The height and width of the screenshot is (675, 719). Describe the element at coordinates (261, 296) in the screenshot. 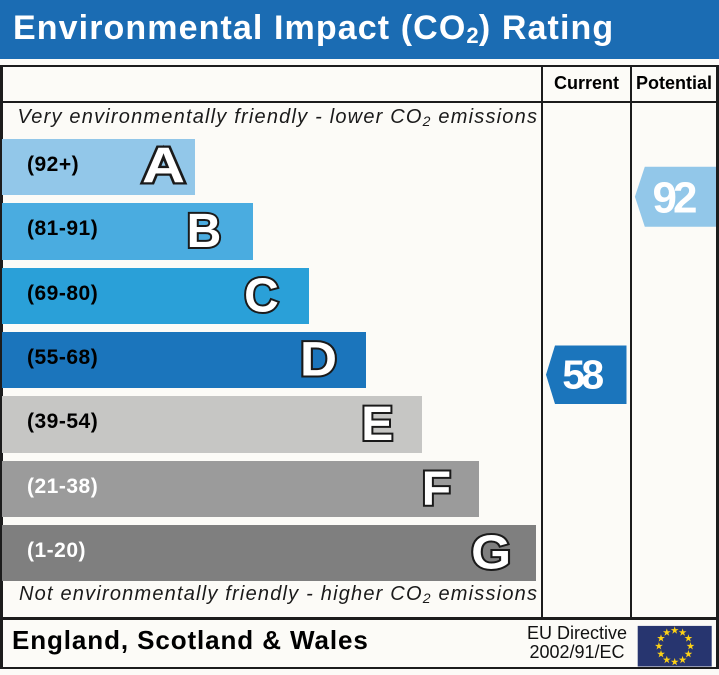

I see `svg-text: C` at that location.